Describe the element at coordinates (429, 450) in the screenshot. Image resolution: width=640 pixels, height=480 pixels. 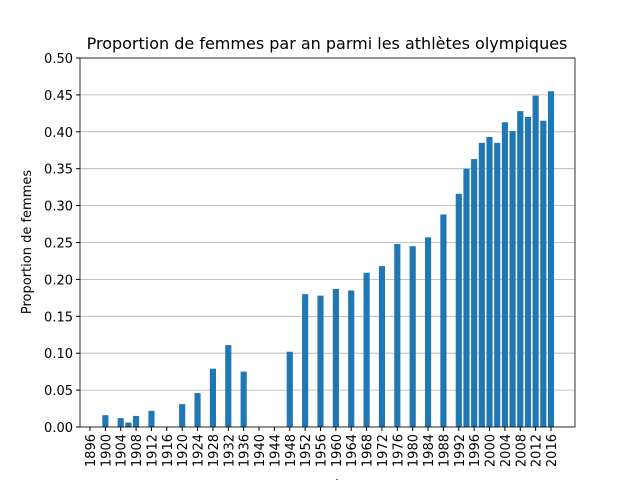
I see `x-tick-label: 1984` at that location.